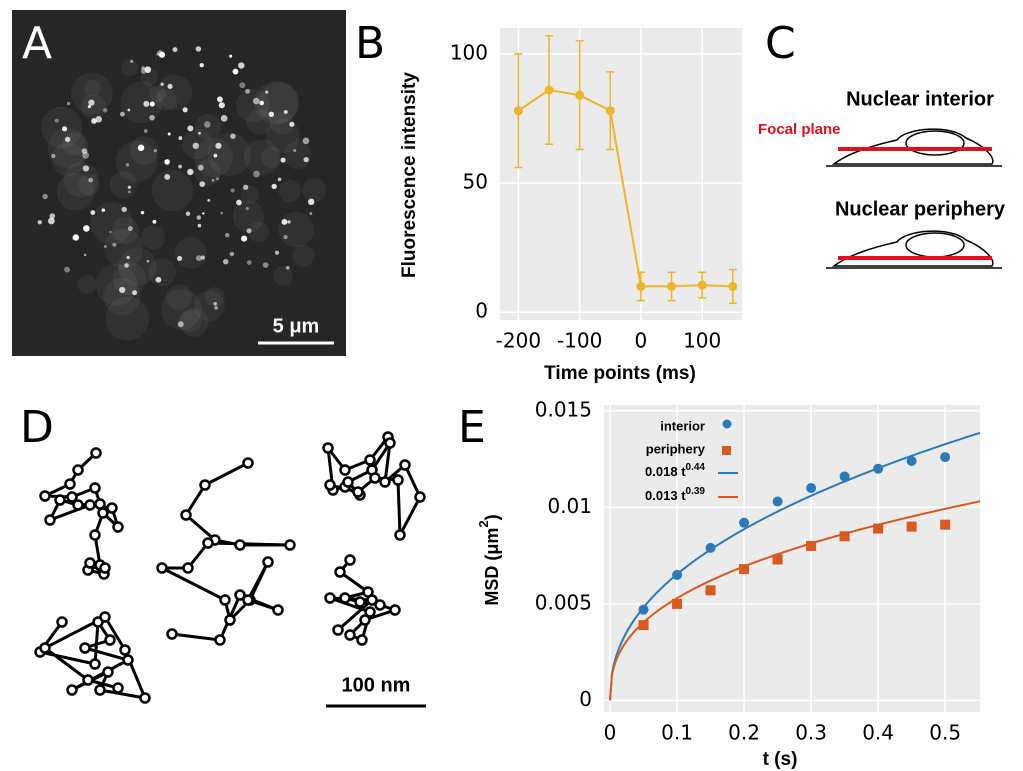 This screenshot has width=1023, height=771. What do you see at coordinates (625, 188) in the screenshot?
I see `series-line` at bounding box center [625, 188].